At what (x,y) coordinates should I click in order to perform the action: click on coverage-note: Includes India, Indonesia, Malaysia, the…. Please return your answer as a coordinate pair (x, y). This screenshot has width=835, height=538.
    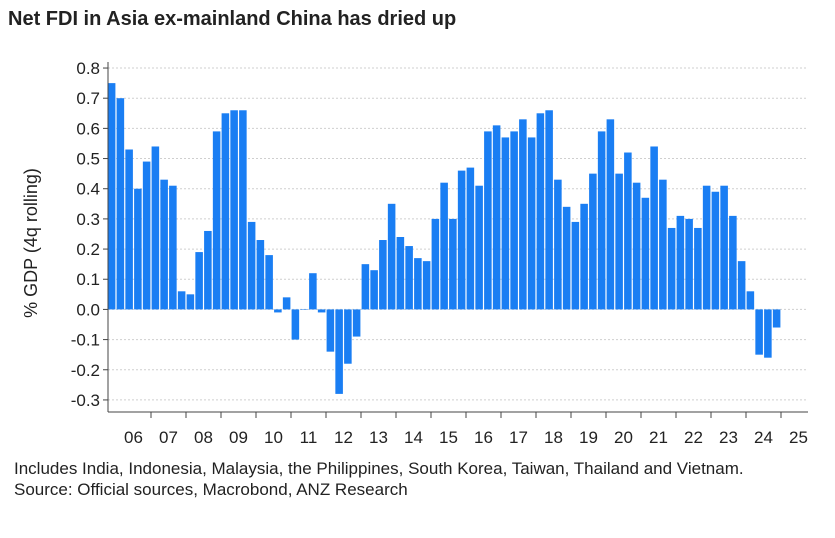
    Looking at the image, I should click on (379, 468).